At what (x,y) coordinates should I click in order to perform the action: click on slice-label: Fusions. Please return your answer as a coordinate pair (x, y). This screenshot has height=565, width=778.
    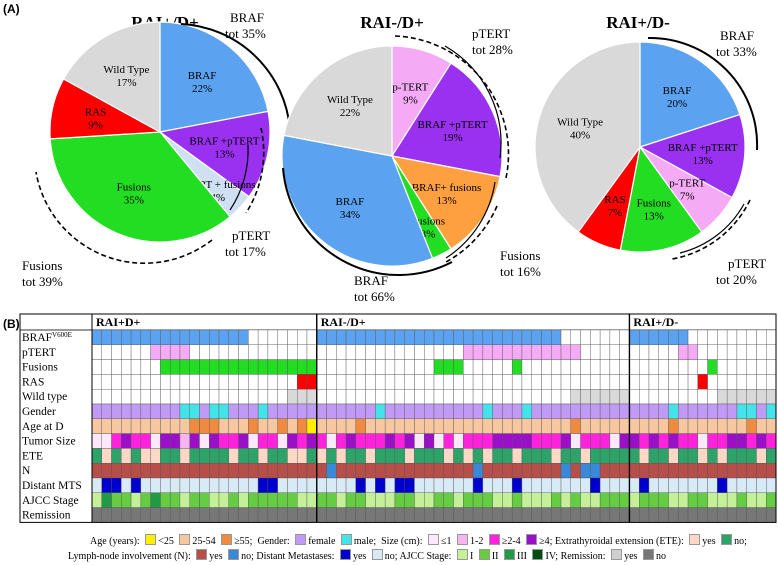
    Looking at the image, I should click on (134, 188).